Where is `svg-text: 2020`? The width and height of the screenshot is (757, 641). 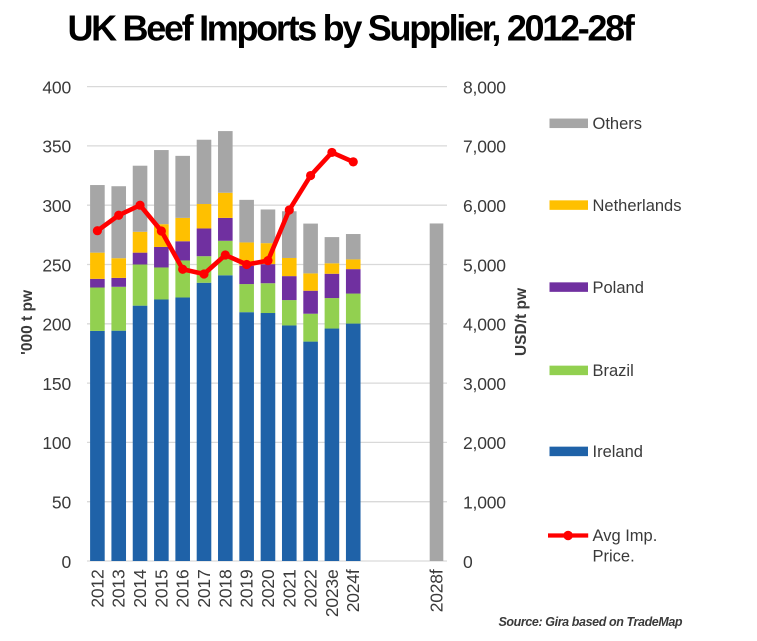
svg-text: 2020 is located at coordinates (268, 588).